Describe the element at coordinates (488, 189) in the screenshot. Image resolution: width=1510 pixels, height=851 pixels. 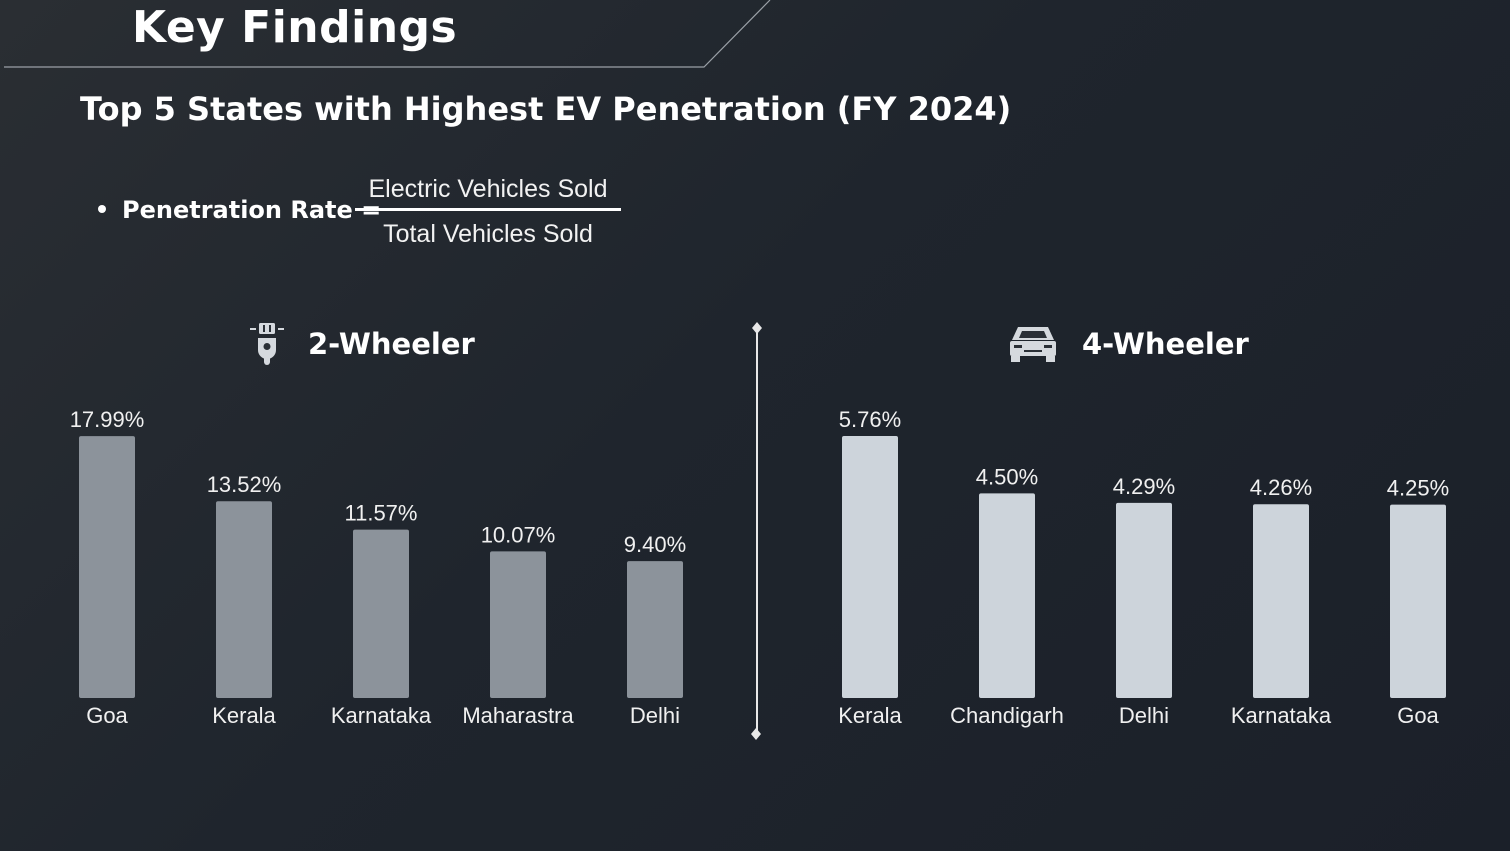
I see `formula-numerator: Electric Vehicles Sold` at that location.